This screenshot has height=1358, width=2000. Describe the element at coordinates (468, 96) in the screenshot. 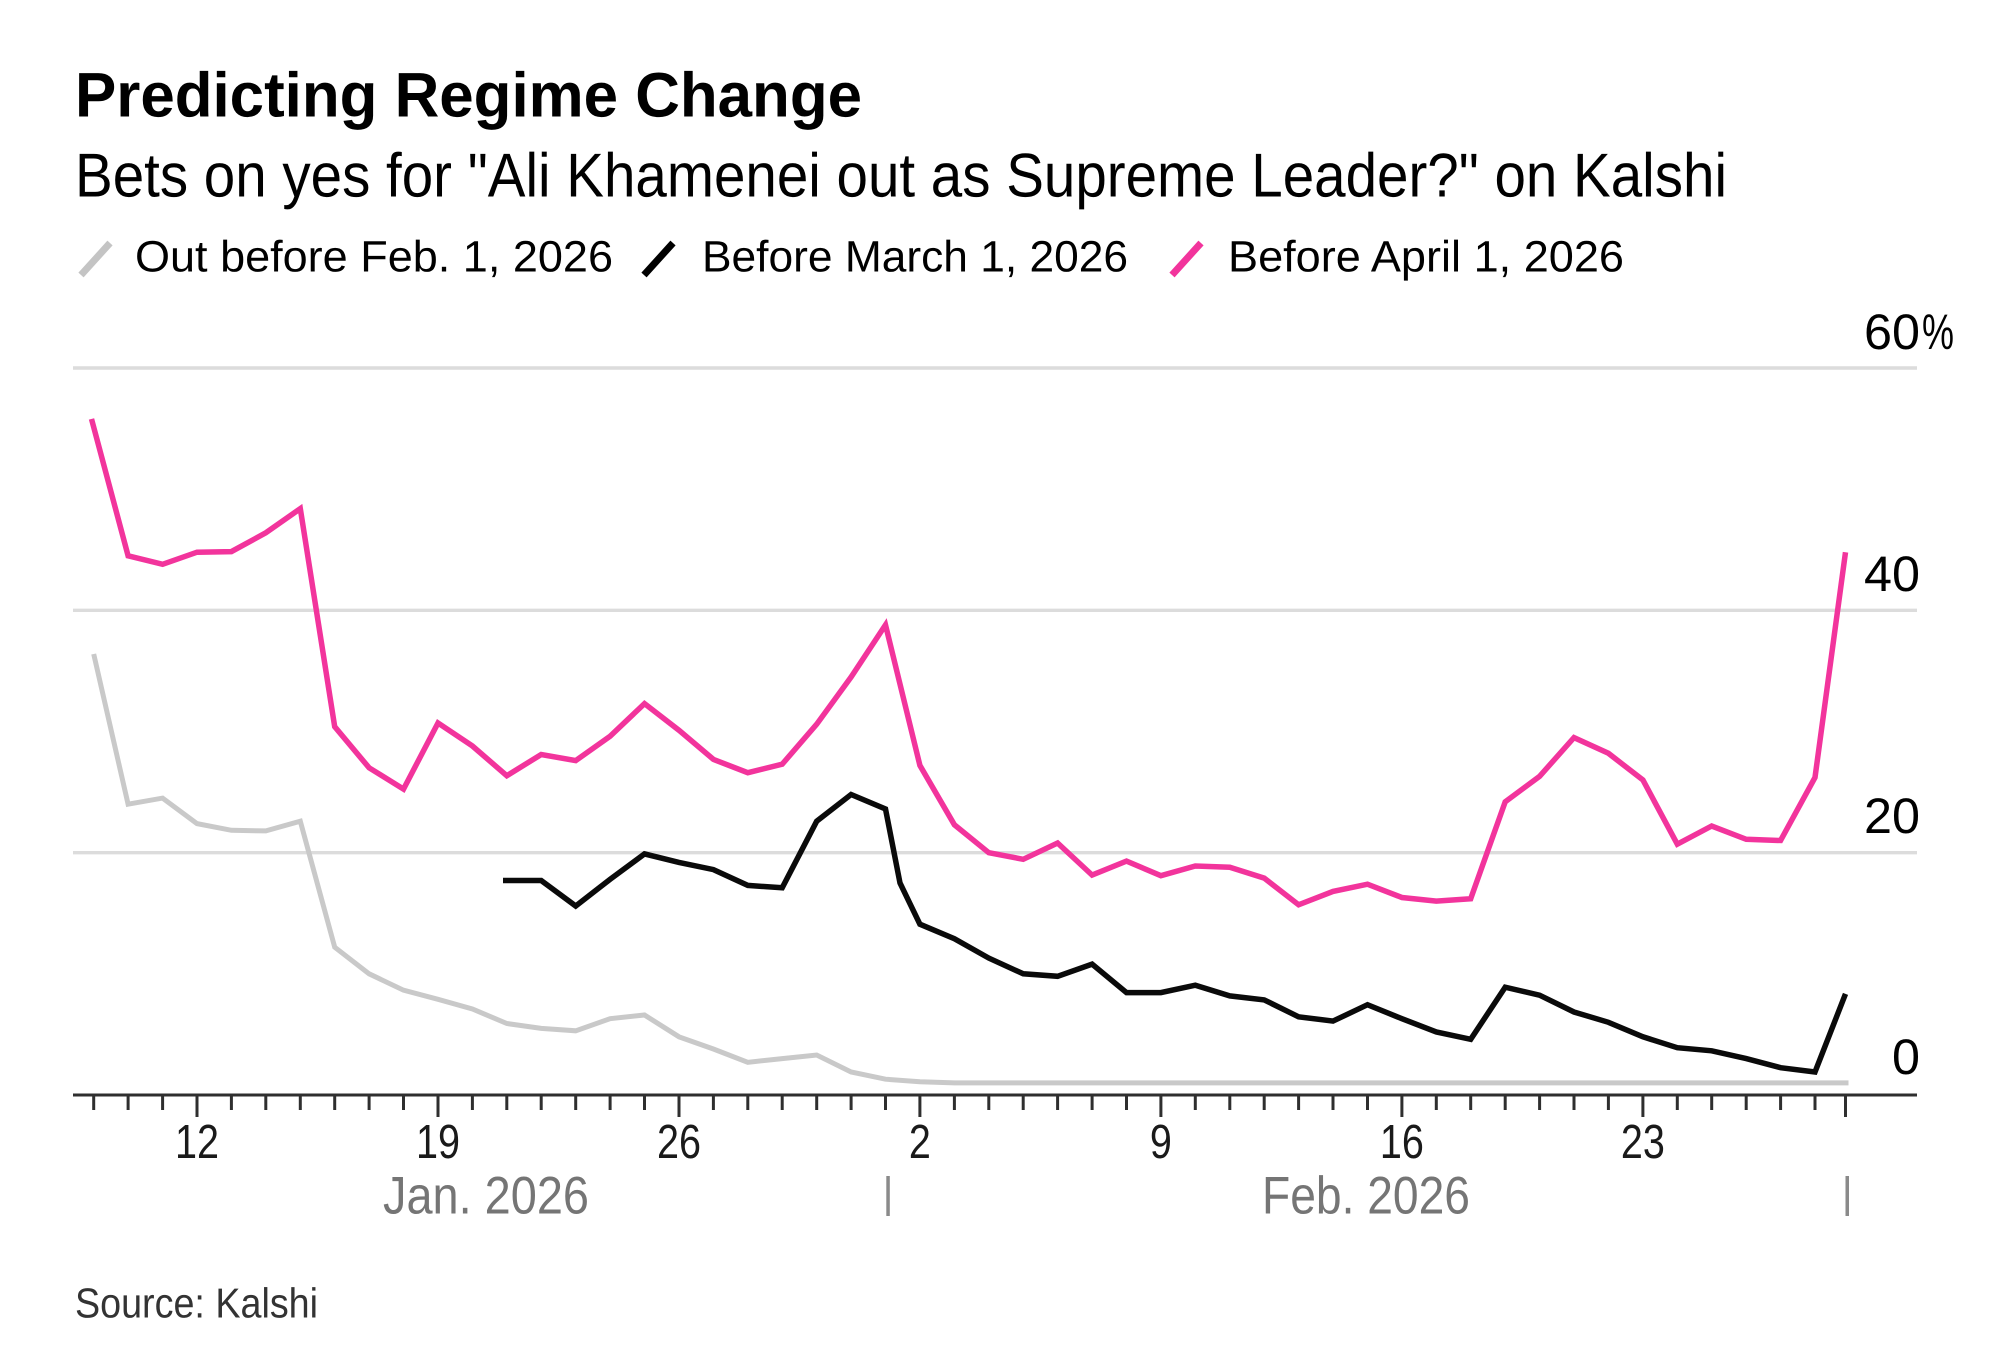

I see `svg-text: Predicting Regime Change` at that location.